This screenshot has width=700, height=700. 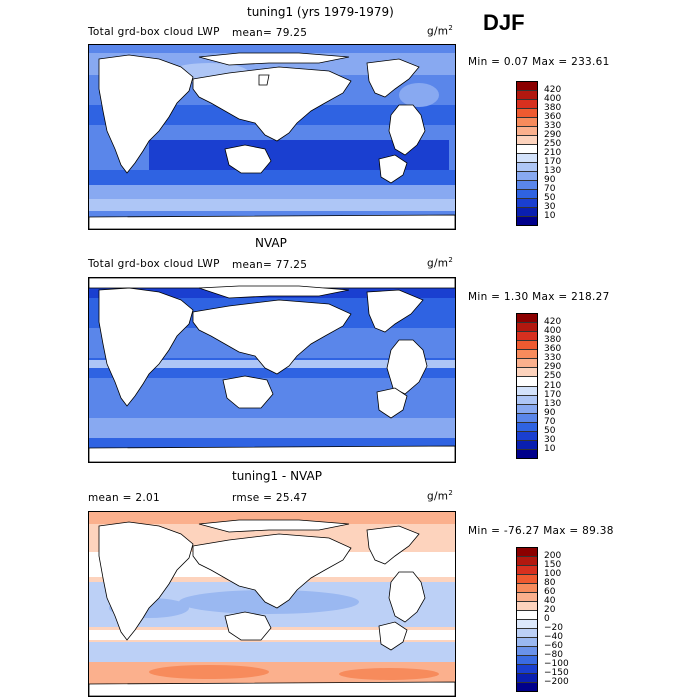 What do you see at coordinates (550, 189) in the screenshot?
I see `panel1-colorbar-tick-label: 70` at bounding box center [550, 189].